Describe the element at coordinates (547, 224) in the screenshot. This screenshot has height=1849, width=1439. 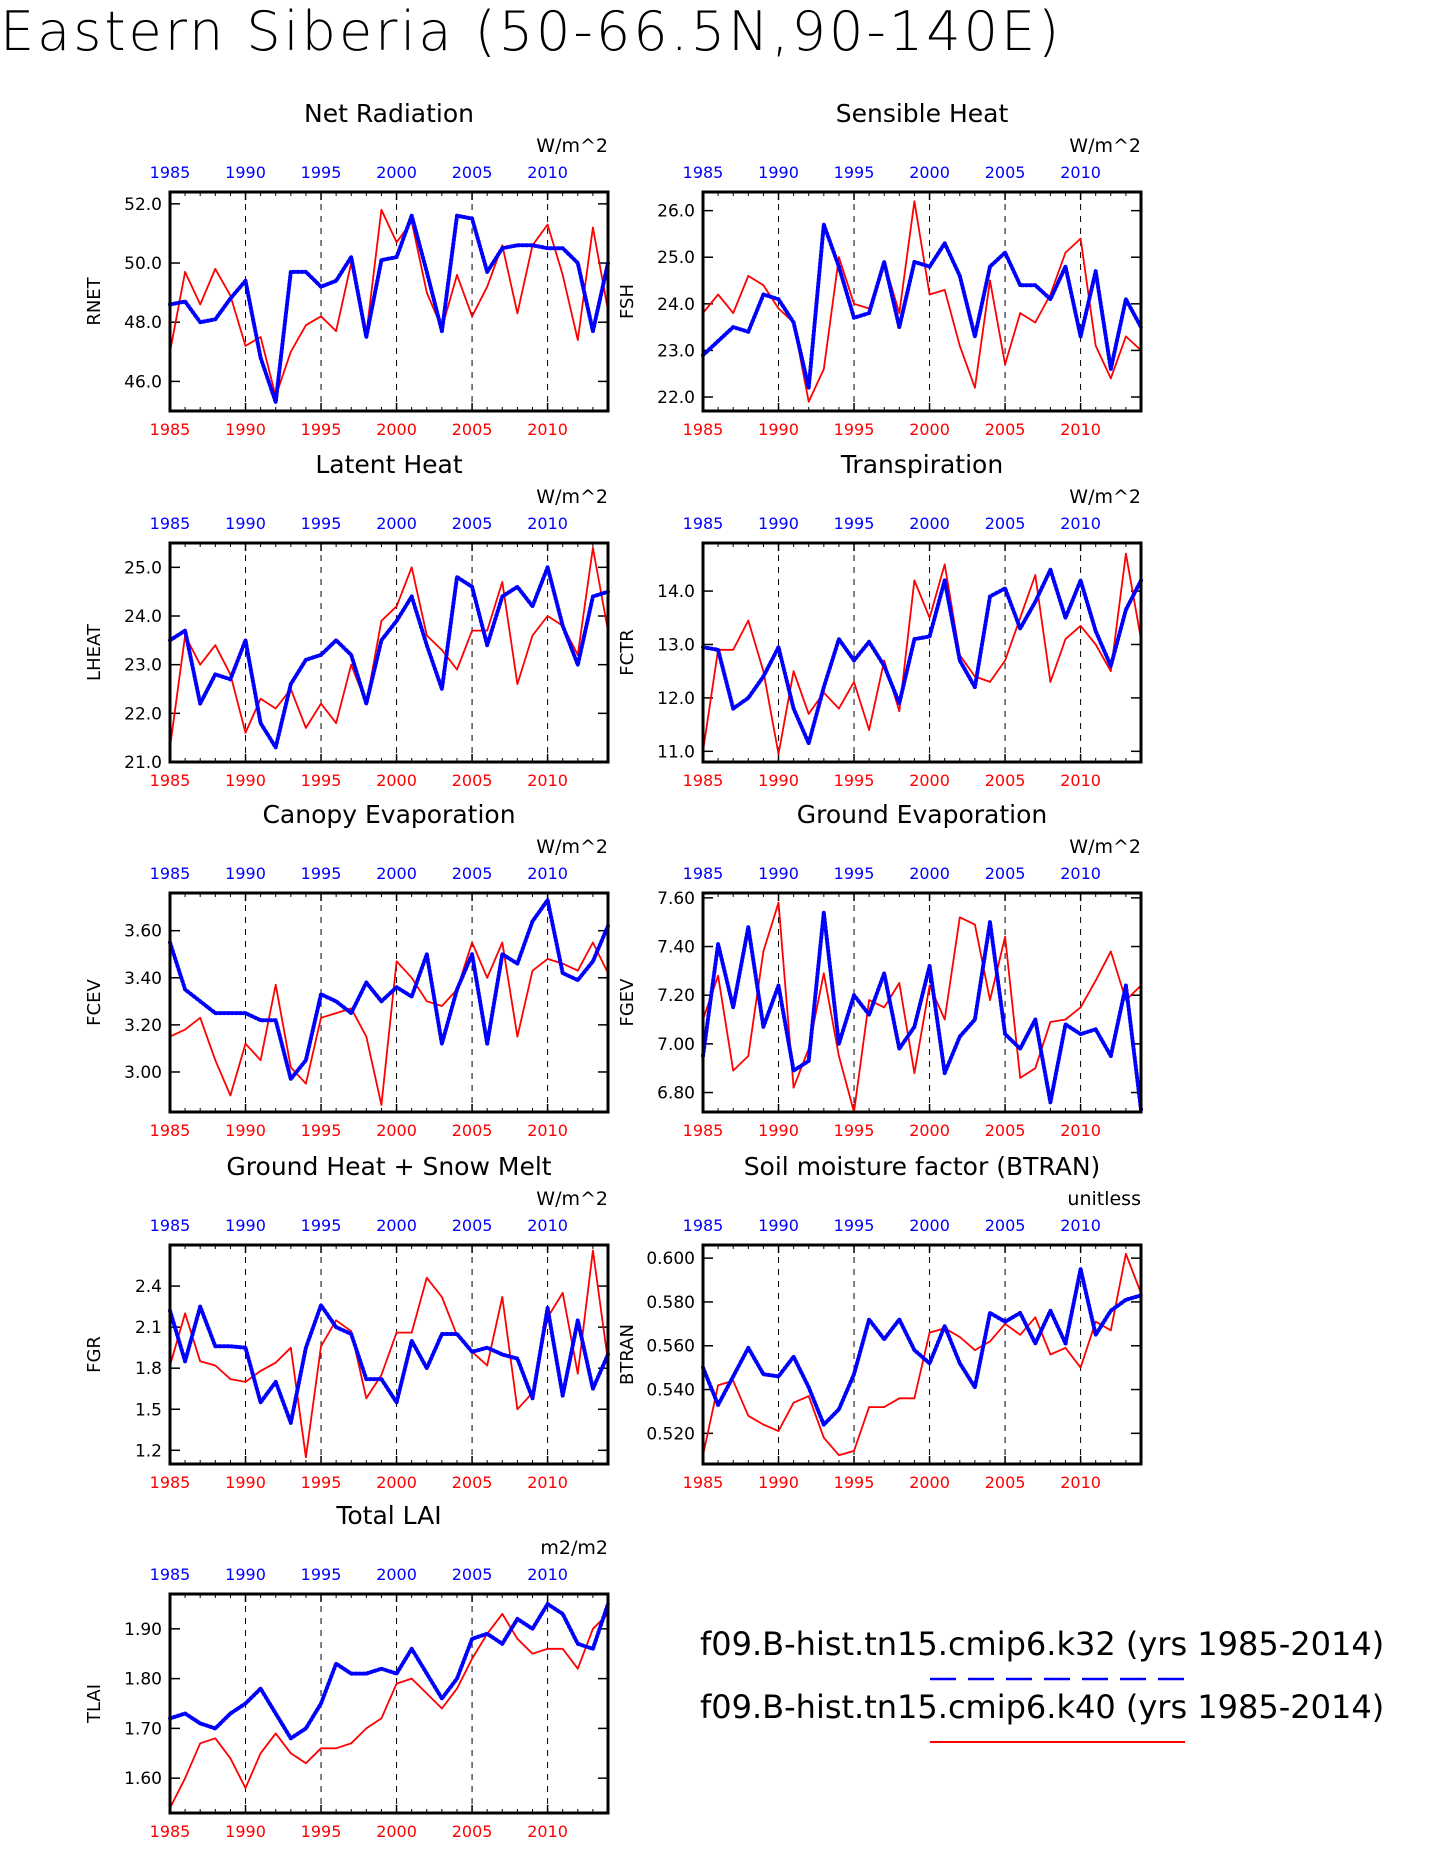
I see `rnet-point-case2-2010` at that location.